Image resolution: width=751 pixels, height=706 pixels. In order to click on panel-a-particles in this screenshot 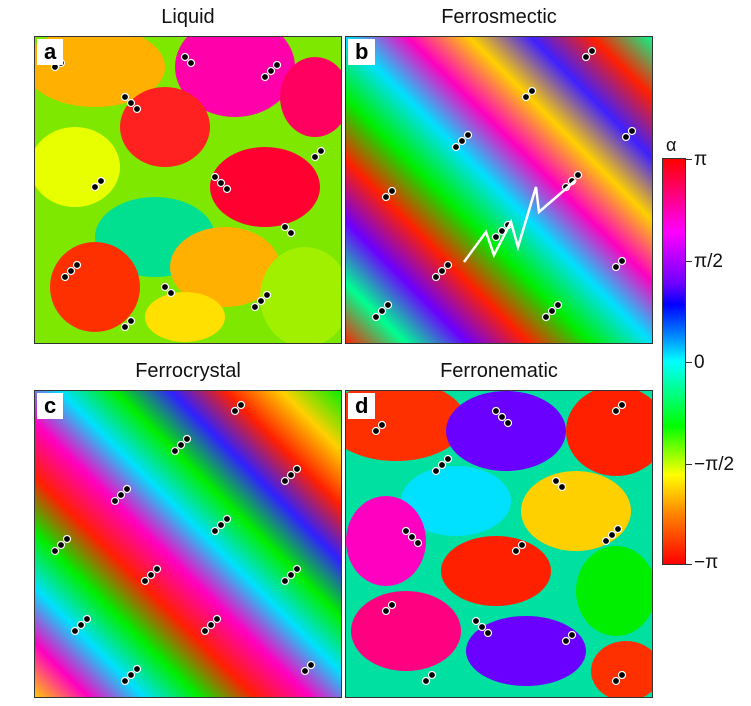, I will do `click(188, 192)`.